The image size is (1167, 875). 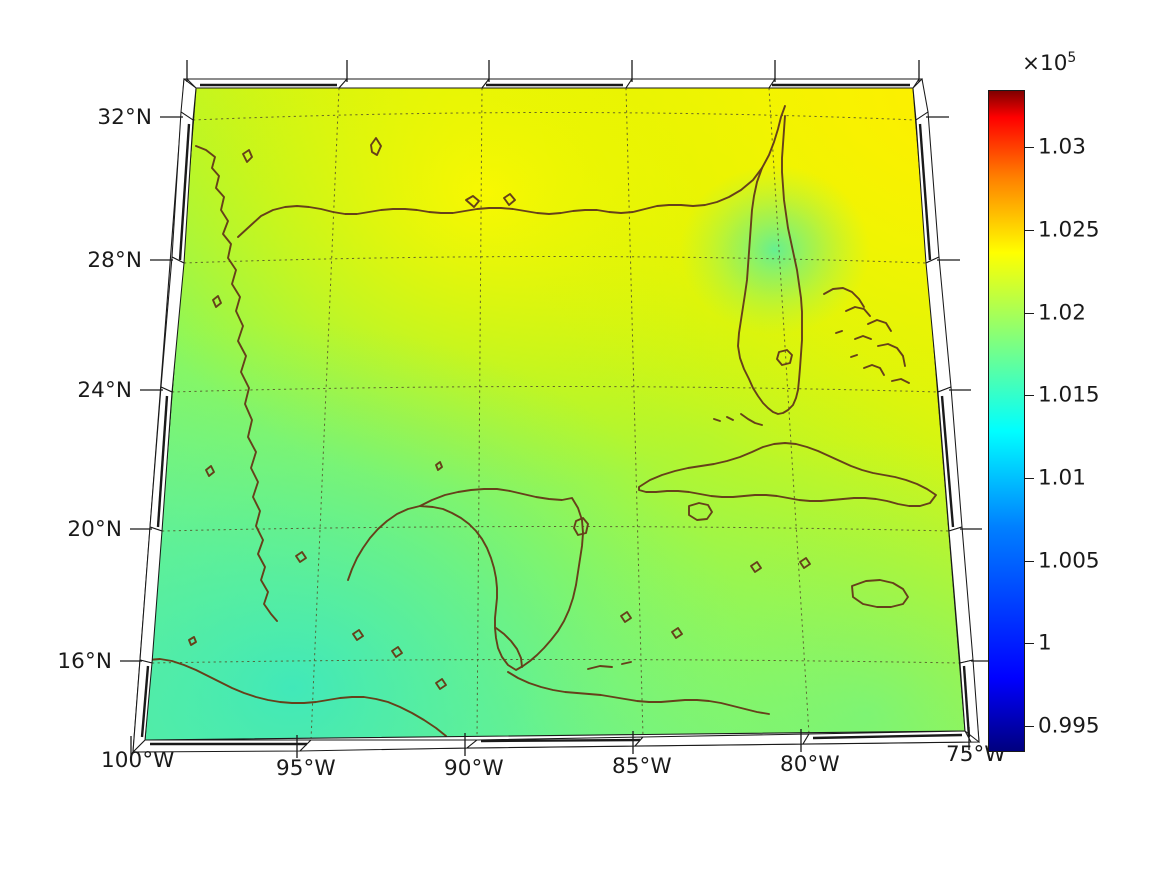 I want to click on colorbar-label-4: 1.01, so click(x=1062, y=478).